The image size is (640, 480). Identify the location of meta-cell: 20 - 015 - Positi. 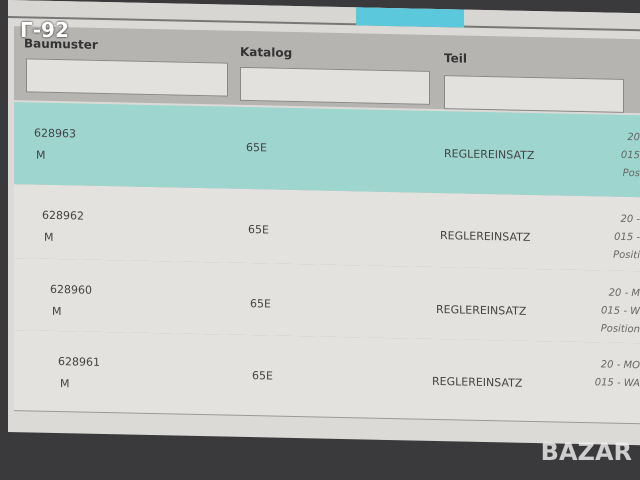
(623, 238).